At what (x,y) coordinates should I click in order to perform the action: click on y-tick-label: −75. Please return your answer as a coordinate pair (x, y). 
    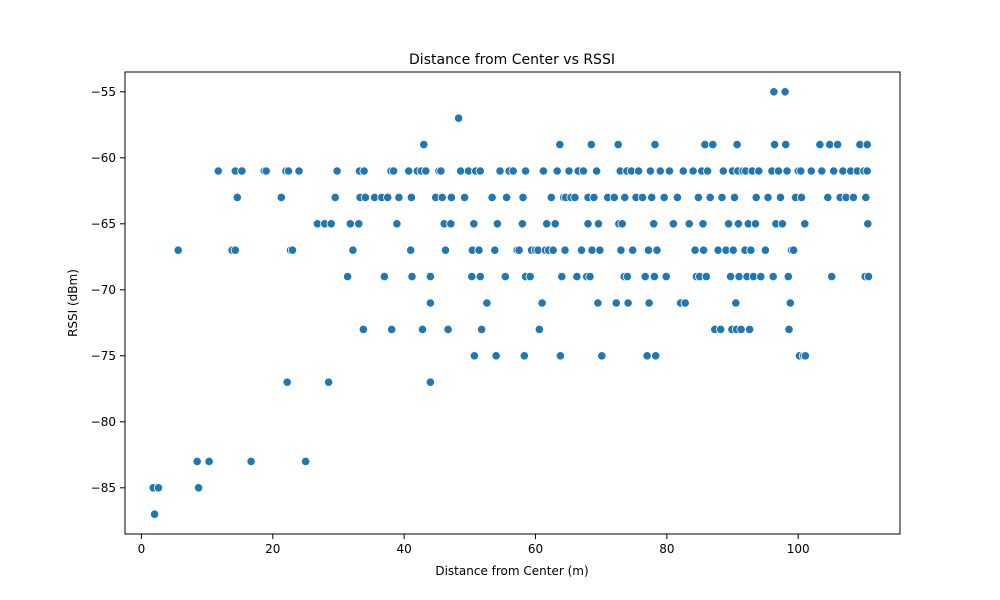
    Looking at the image, I should click on (103, 356).